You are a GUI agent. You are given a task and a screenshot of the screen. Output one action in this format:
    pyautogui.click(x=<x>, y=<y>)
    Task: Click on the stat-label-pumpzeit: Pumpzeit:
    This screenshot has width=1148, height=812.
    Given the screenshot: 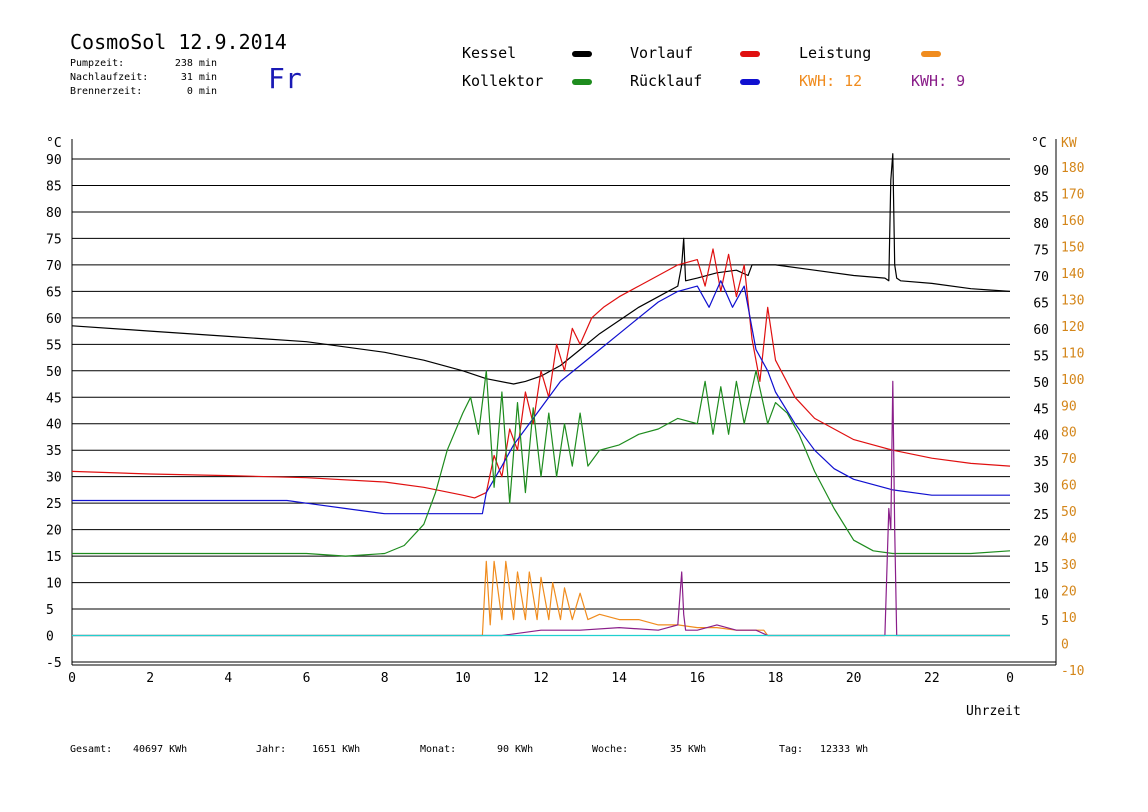 What is the action you would take?
    pyautogui.click(x=97, y=63)
    